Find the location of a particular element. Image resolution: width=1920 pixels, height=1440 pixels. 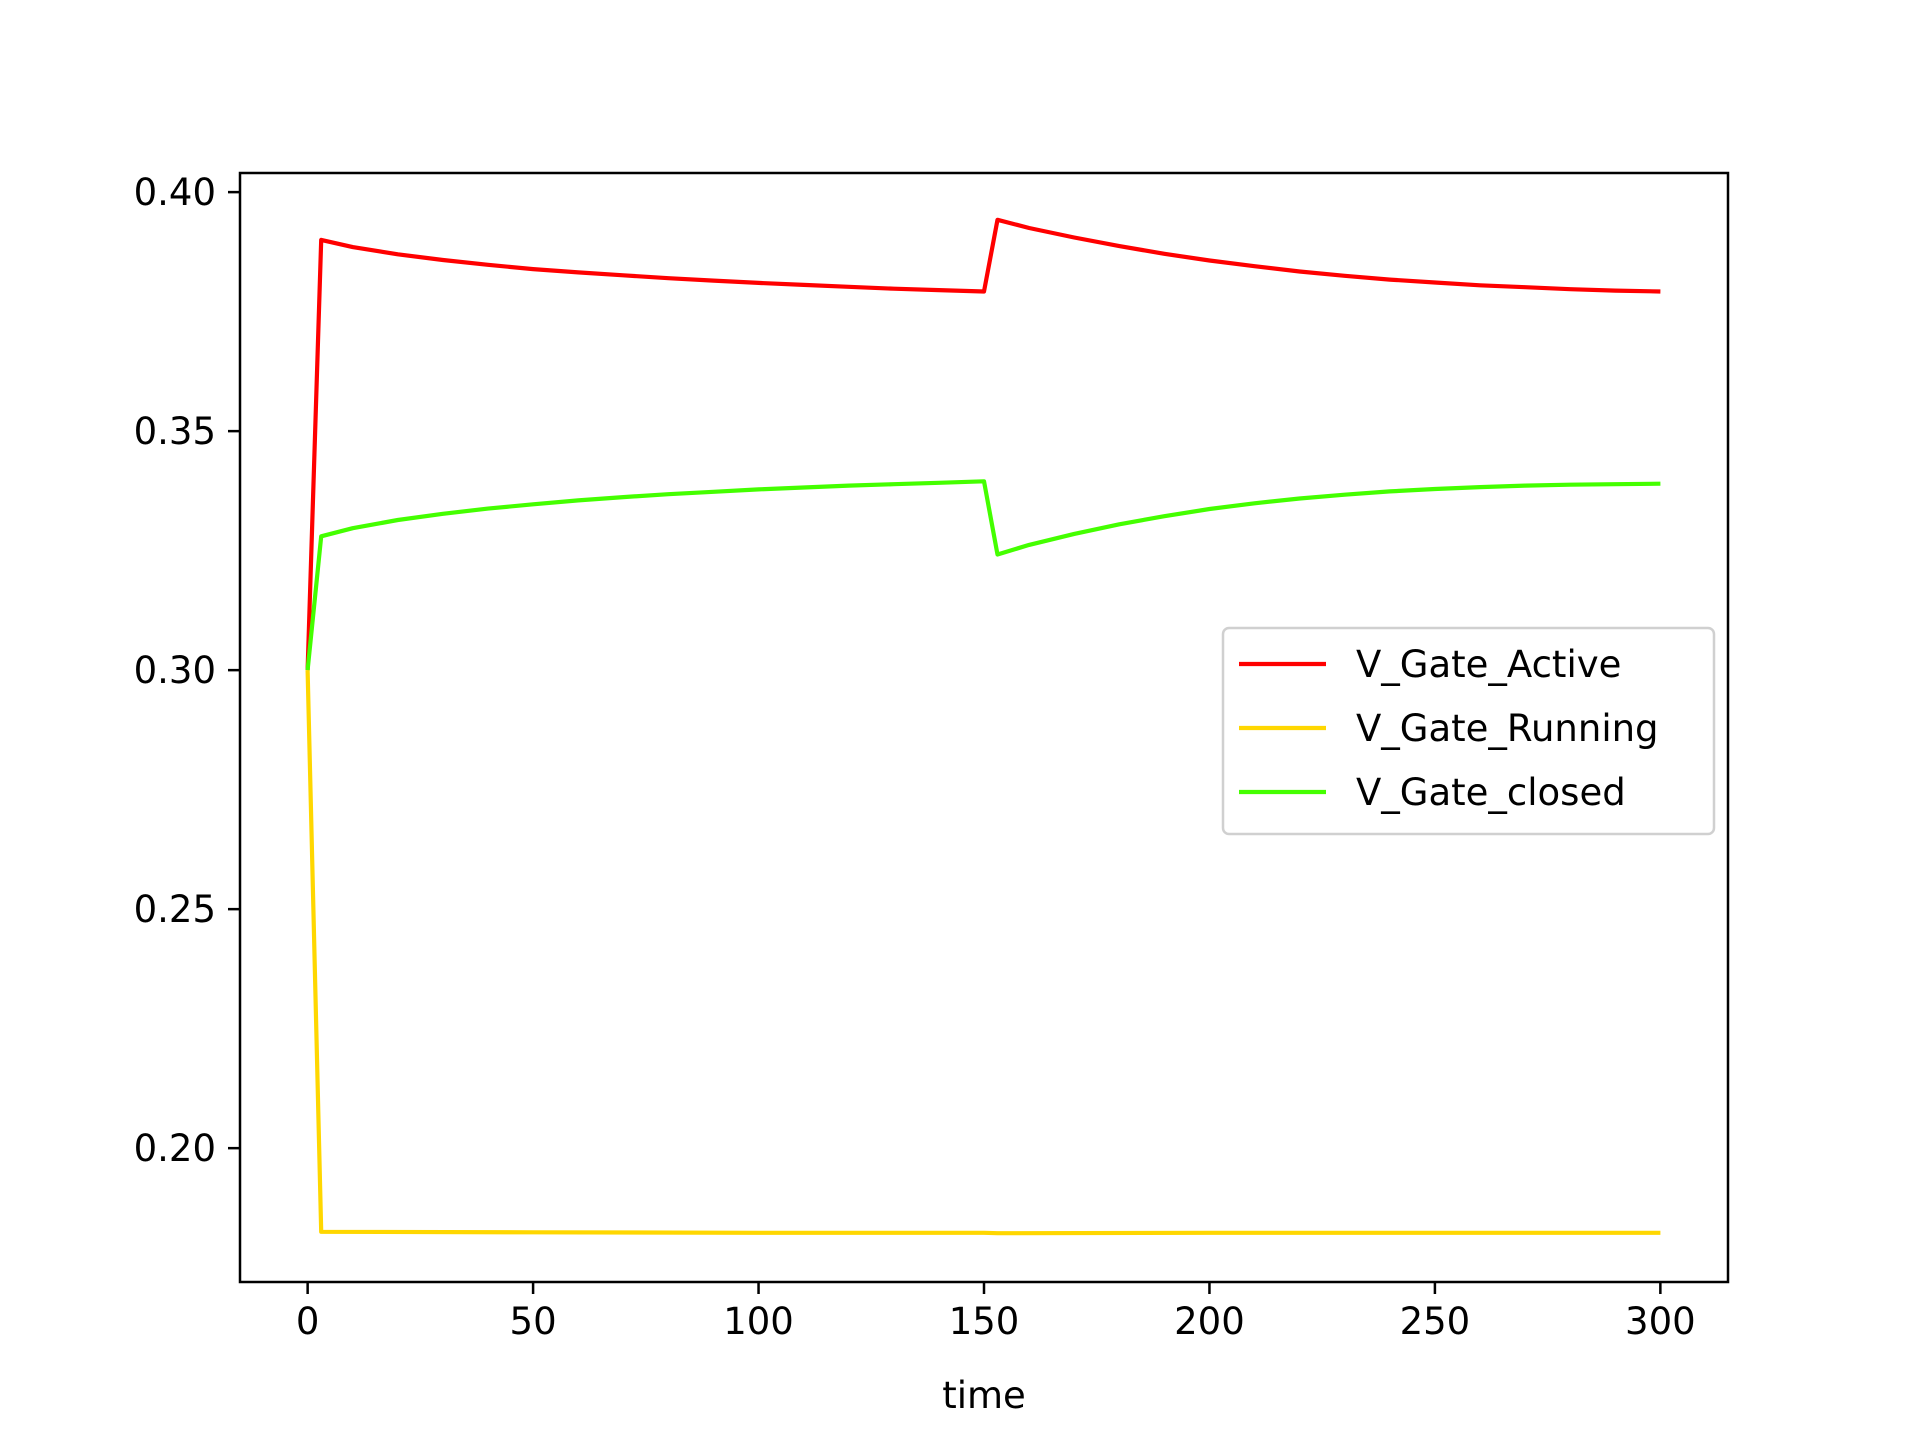

y-tick-label: 0.40 is located at coordinates (175, 192).